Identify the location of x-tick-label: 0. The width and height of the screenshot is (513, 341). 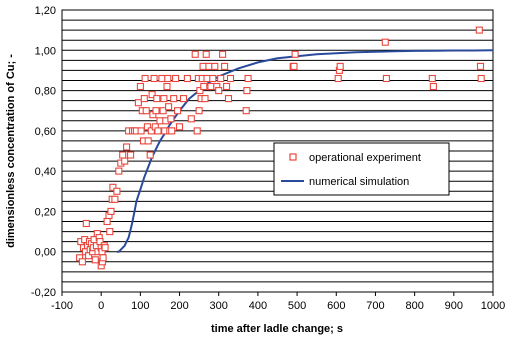
(101, 306).